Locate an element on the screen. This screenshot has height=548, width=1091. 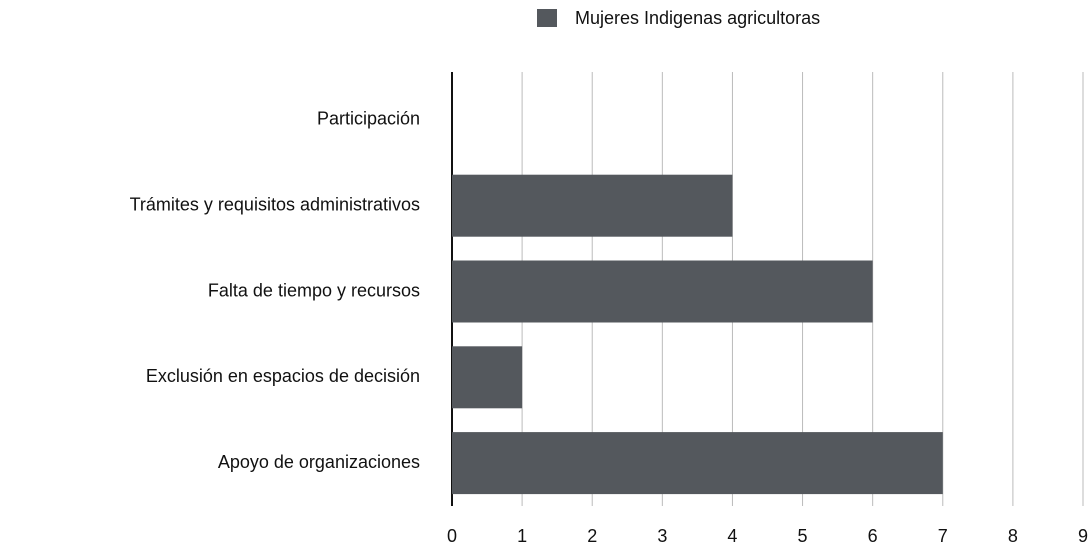
x-tick-label: 8 is located at coordinates (1013, 536).